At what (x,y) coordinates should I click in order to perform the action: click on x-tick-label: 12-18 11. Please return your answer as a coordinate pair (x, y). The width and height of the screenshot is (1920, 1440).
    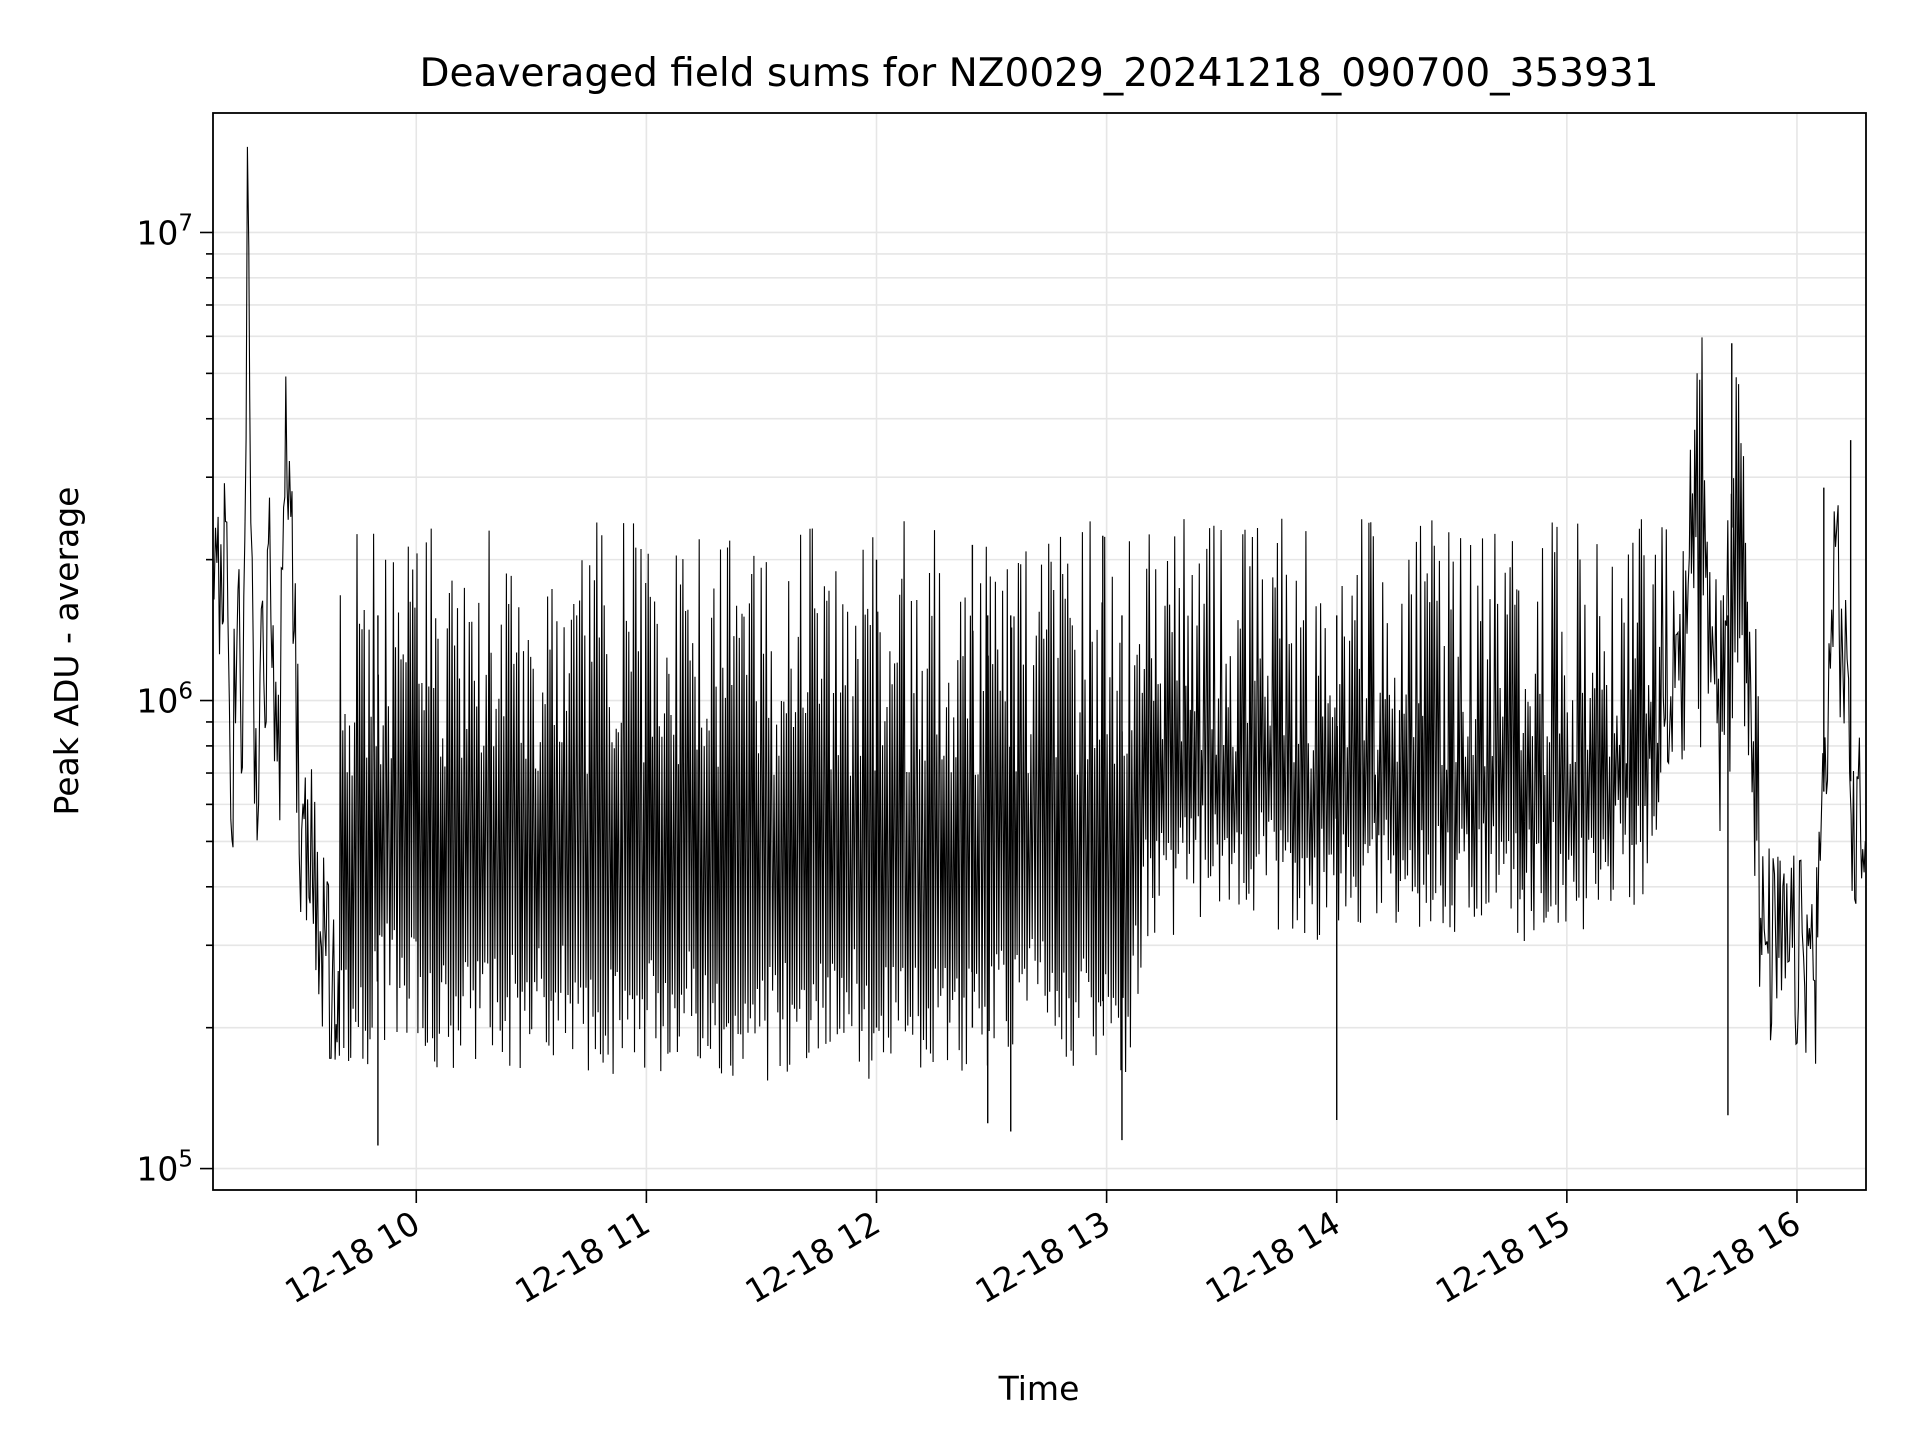
    Looking at the image, I should click on (582, 1257).